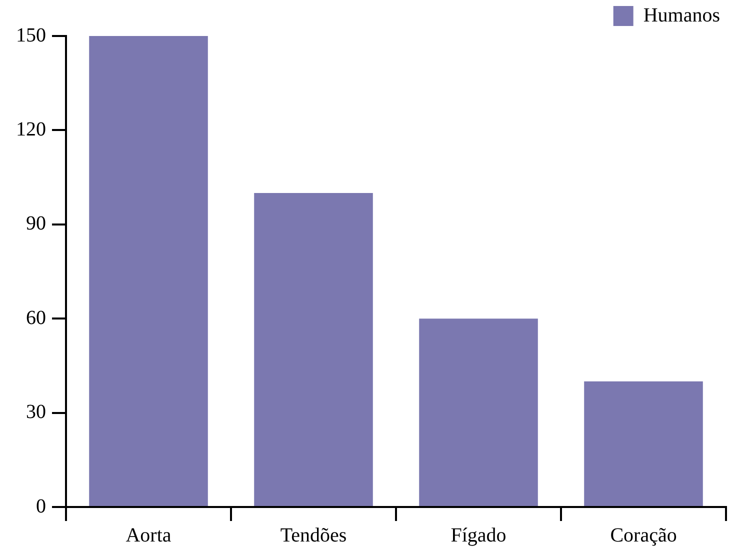  What do you see at coordinates (36, 412) in the screenshot?
I see `y-tick-label: 30` at bounding box center [36, 412].